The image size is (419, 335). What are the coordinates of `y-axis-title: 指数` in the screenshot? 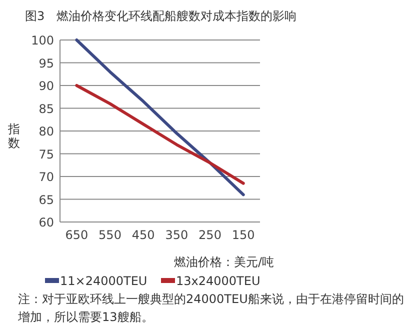 It's located at (13, 136).